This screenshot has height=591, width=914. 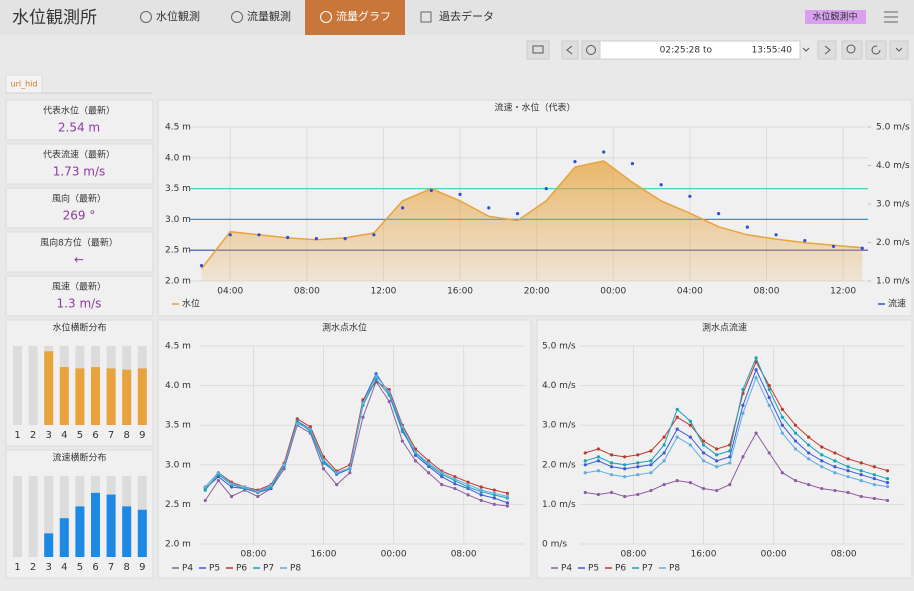 What do you see at coordinates (344, 328) in the screenshot?
I see `chart-title: 測水点水位` at bounding box center [344, 328].